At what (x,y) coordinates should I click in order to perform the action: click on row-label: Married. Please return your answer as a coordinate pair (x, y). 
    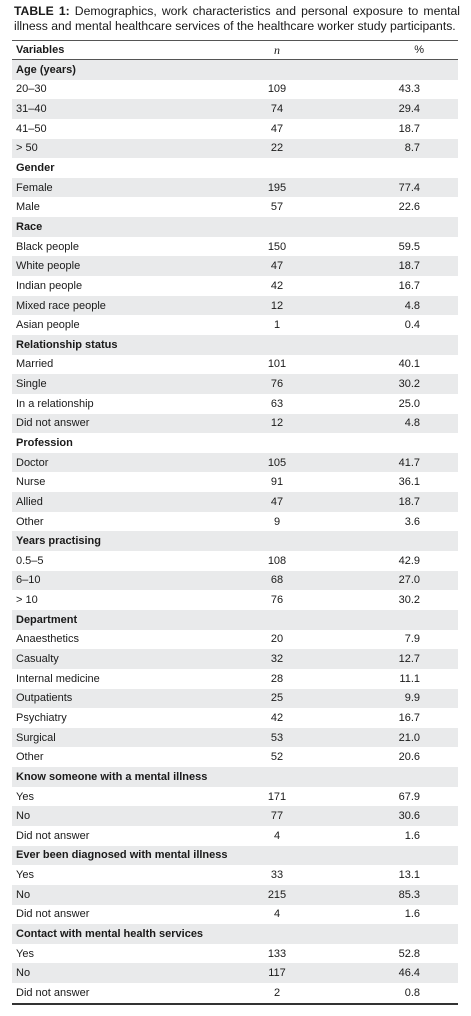
    Looking at the image, I should click on (35, 364).